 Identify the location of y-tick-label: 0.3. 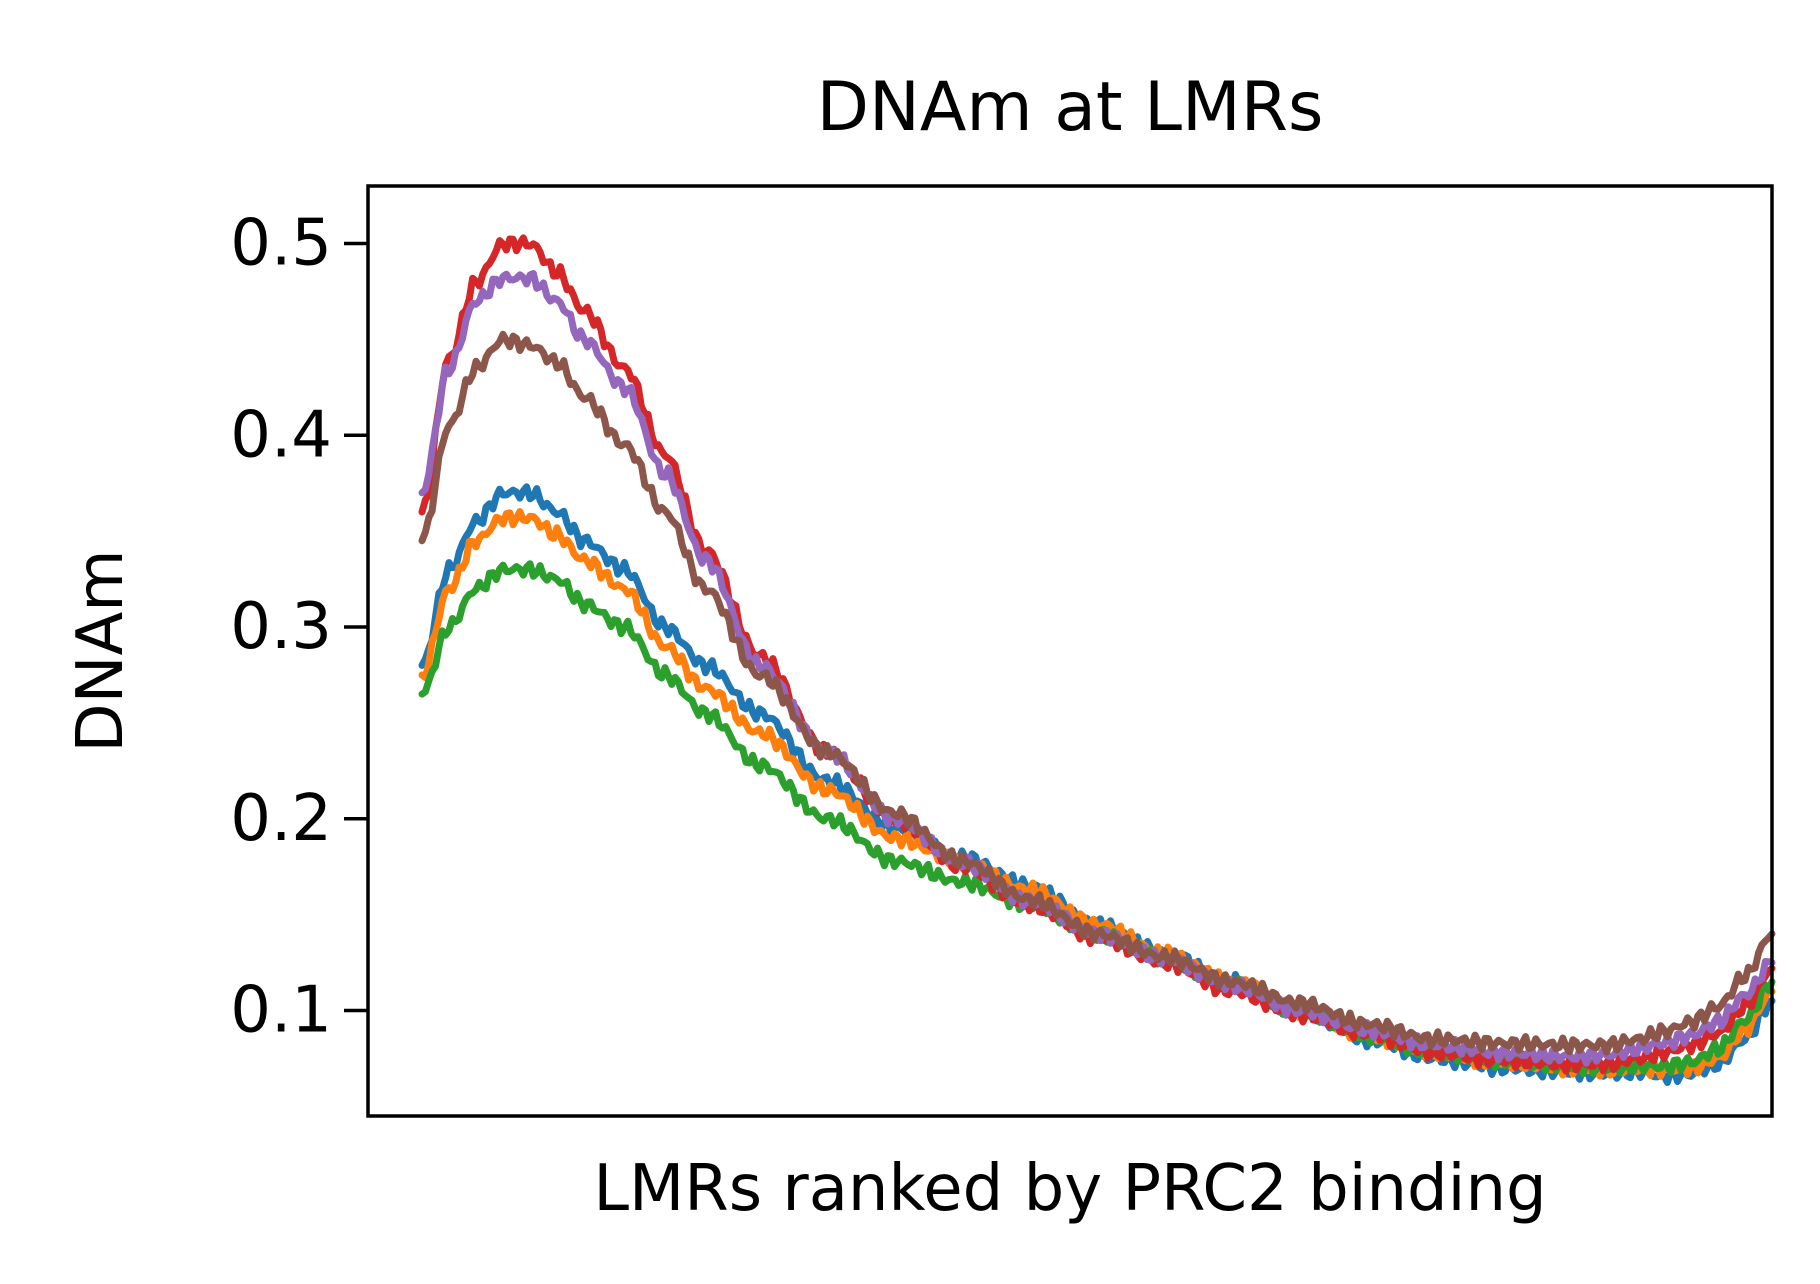
(281, 627).